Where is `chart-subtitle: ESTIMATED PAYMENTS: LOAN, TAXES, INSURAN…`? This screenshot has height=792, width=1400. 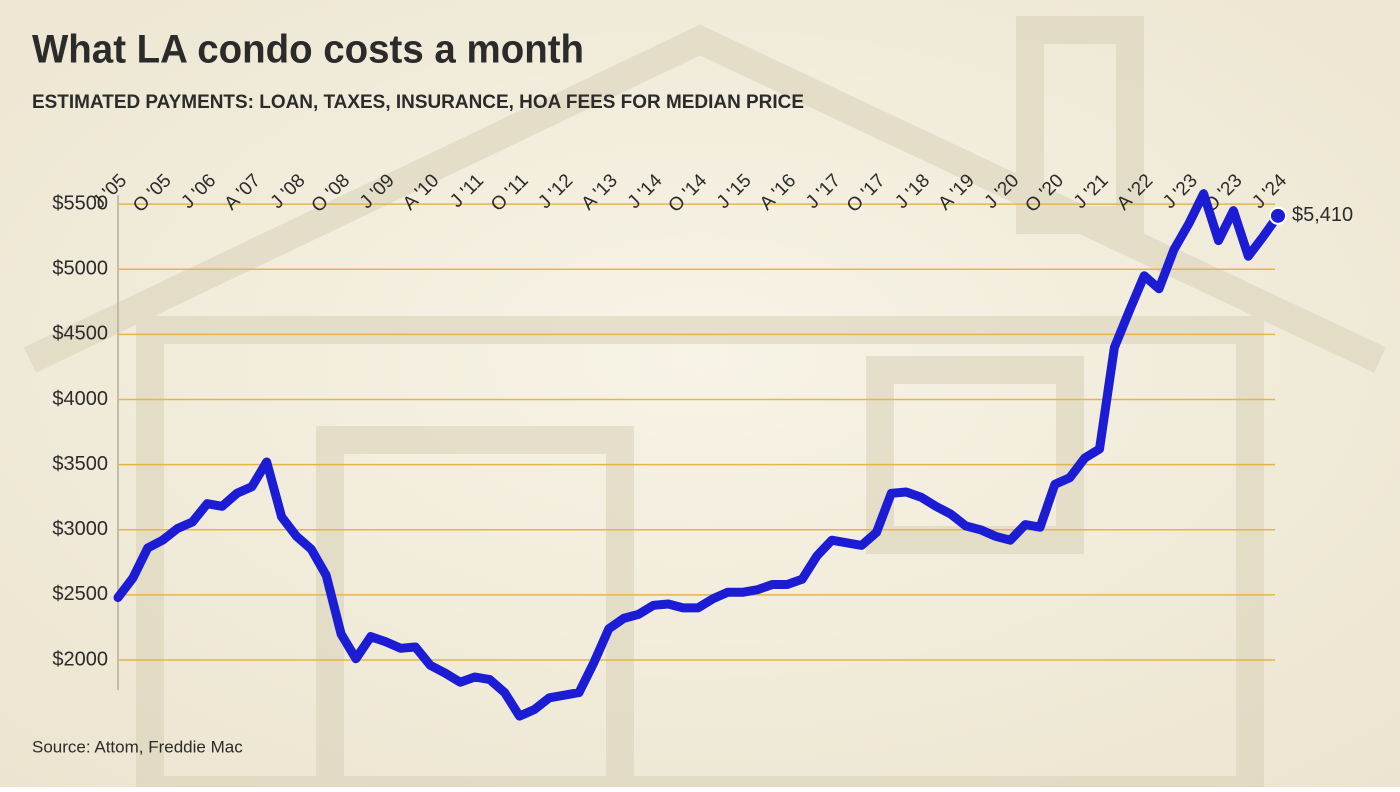
chart-subtitle: ESTIMATED PAYMENTS: LOAN, TAXES, INSURAN… is located at coordinates (418, 102).